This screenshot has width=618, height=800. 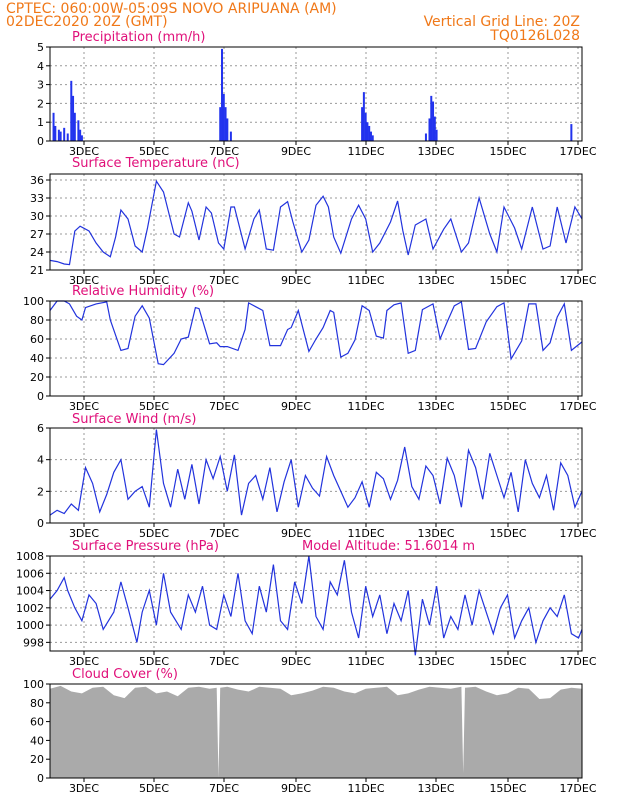 What do you see at coordinates (577, 280) in the screenshot?
I see `panel2-xtick-label-7: 17DEC` at bounding box center [577, 280].